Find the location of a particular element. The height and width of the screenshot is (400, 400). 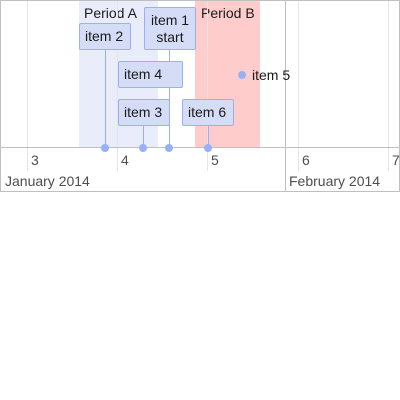

item-2-connector is located at coordinates (105, 98).